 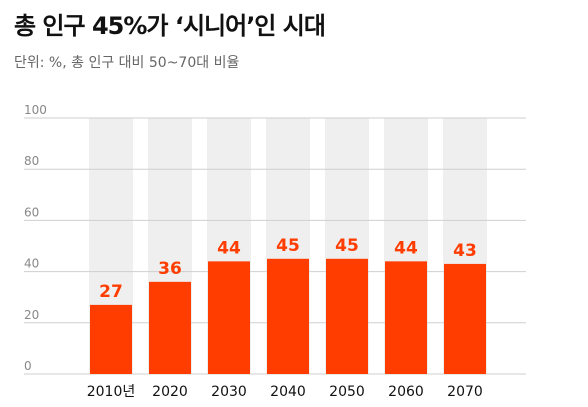 I want to click on chart-title: 총 인구 45%가 ‘시니어’인 시대, so click(x=170, y=26).